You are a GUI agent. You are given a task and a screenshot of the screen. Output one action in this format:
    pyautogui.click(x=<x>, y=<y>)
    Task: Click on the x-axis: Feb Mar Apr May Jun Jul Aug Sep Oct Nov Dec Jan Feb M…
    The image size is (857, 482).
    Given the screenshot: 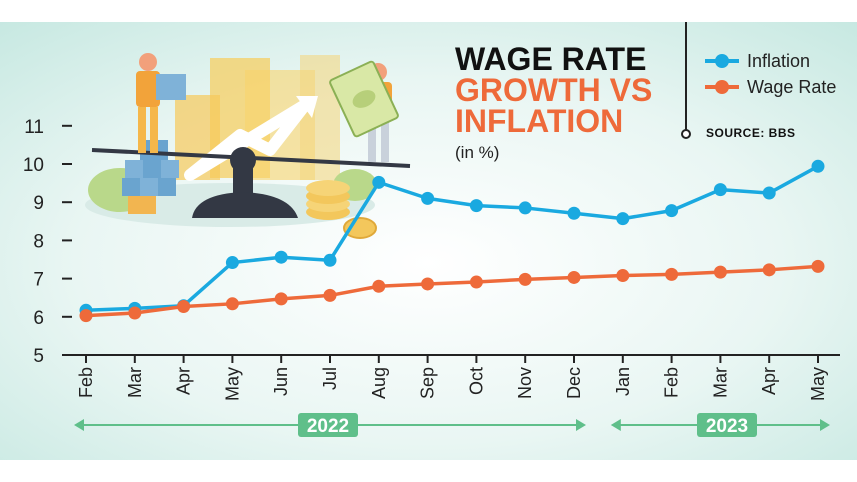 What is the action you would take?
    pyautogui.click(x=451, y=377)
    